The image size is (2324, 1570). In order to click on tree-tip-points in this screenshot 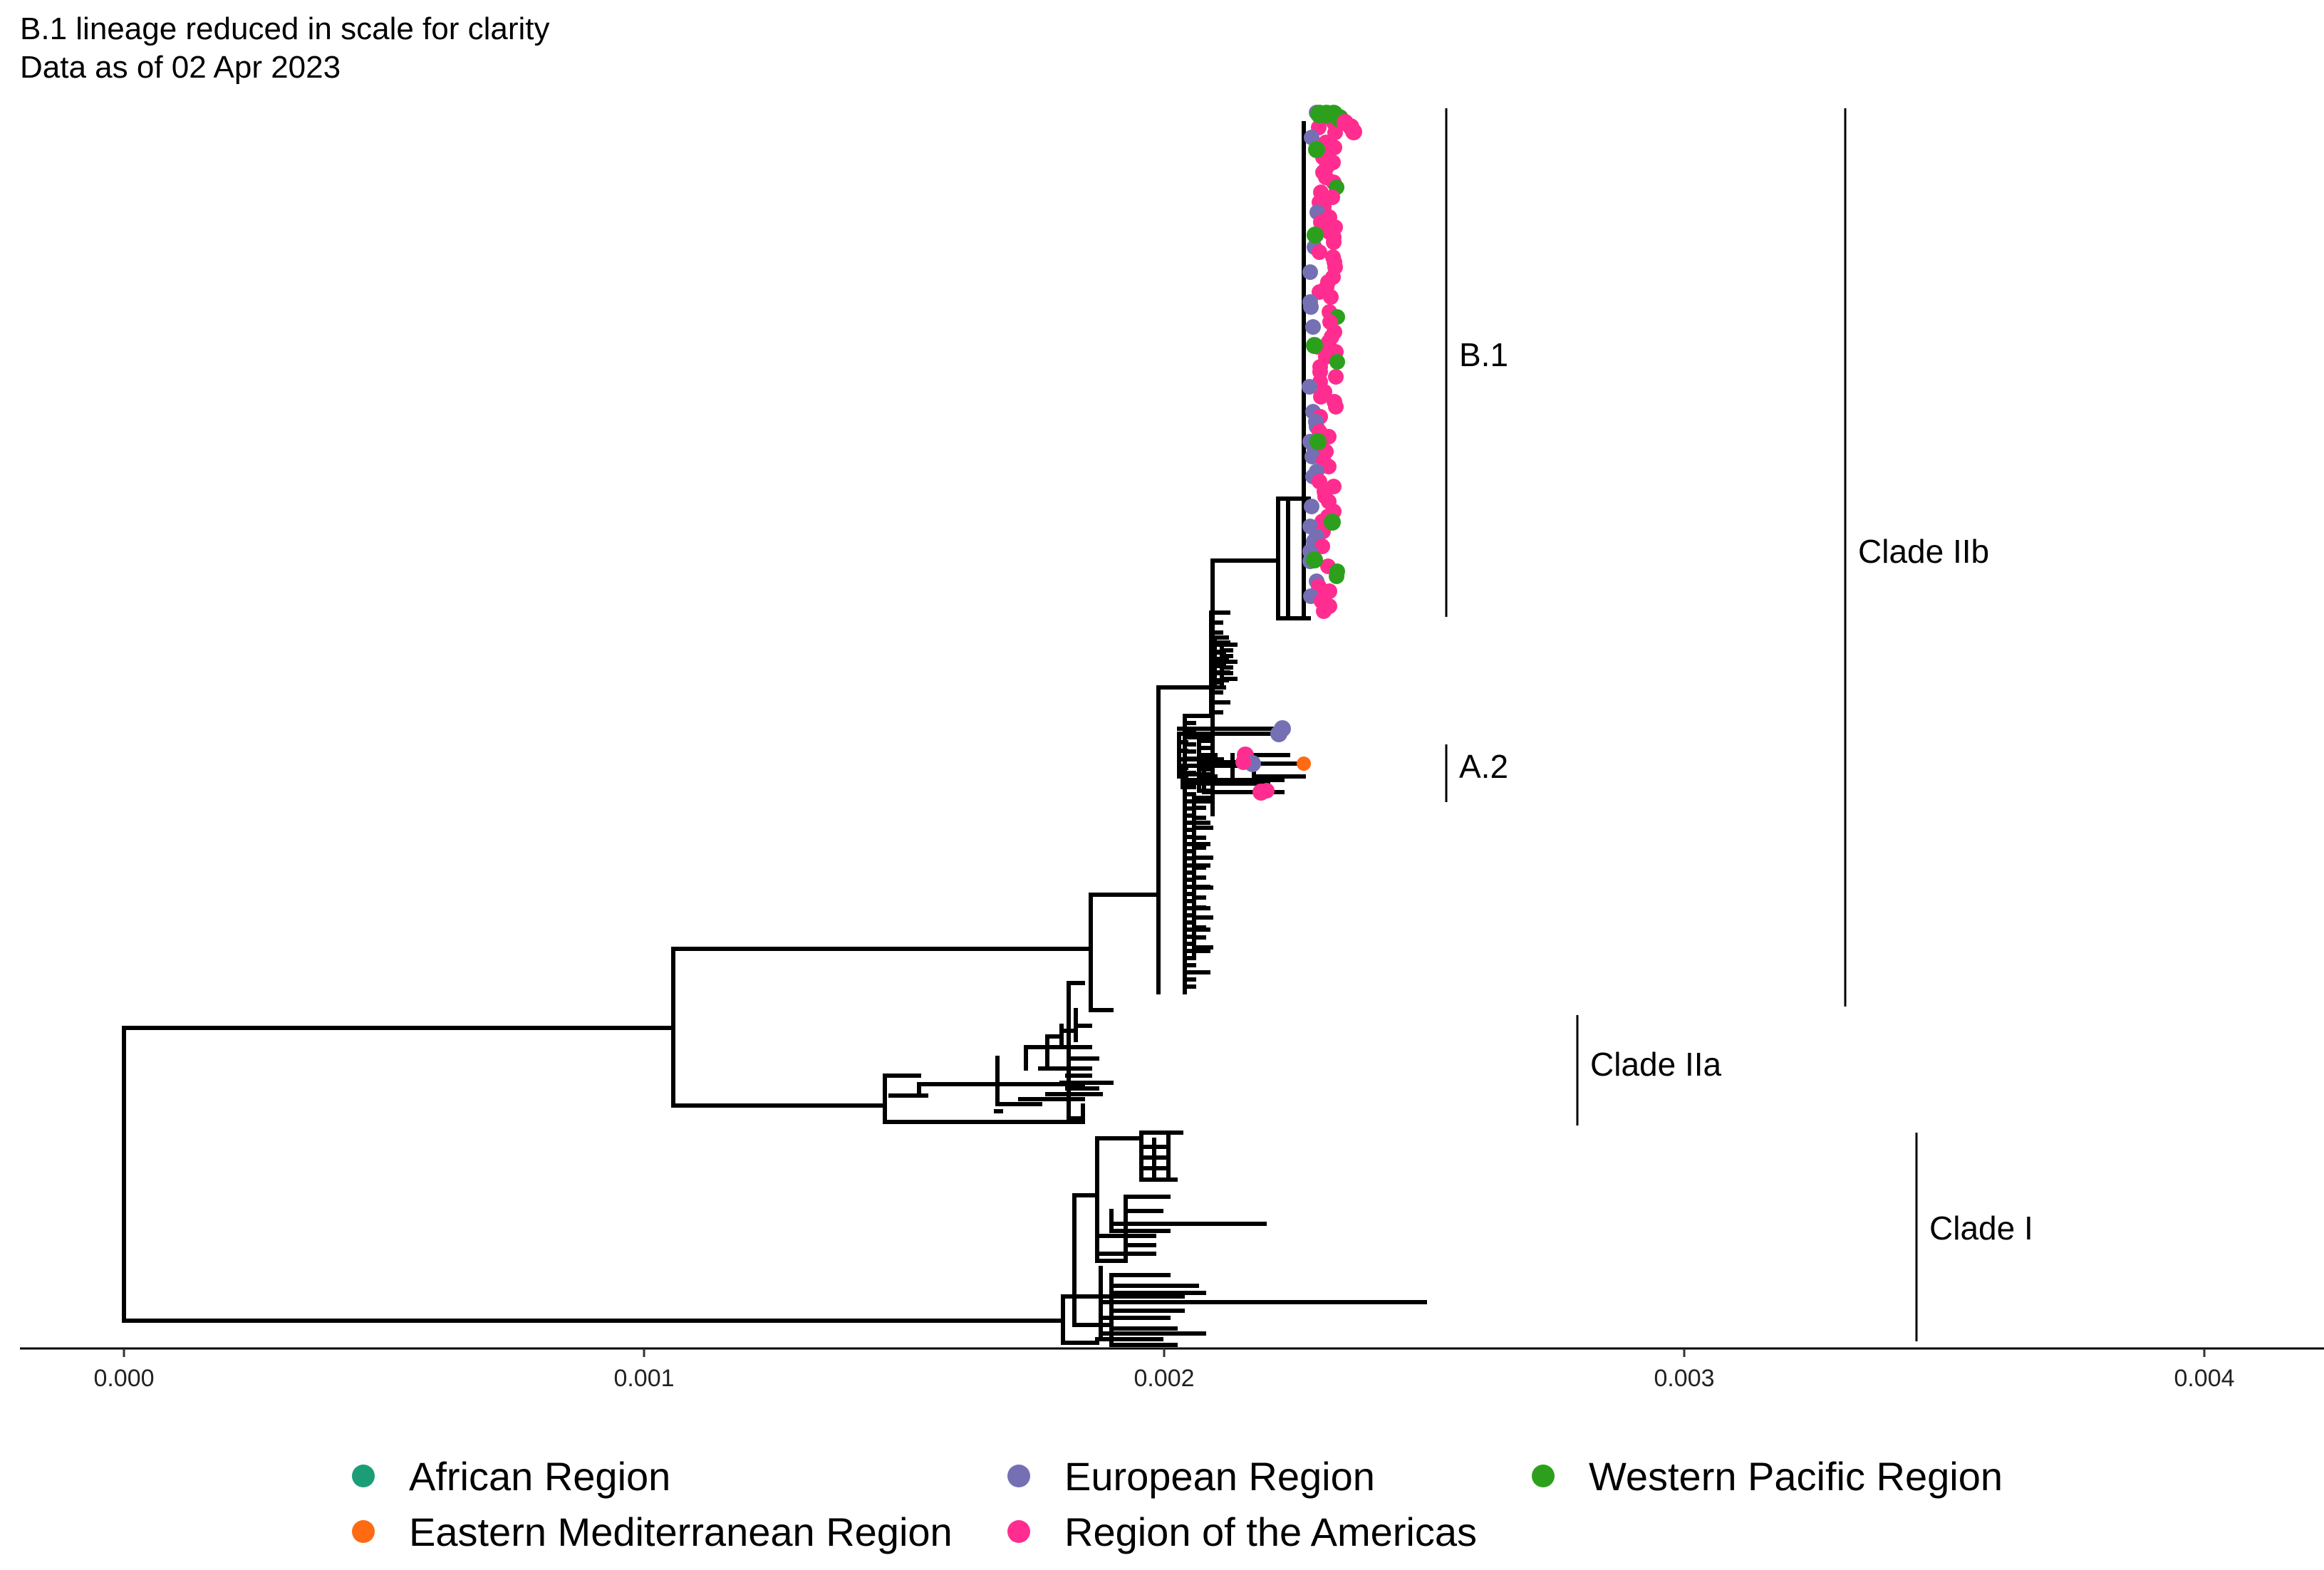, I will do `click(1298, 453)`.